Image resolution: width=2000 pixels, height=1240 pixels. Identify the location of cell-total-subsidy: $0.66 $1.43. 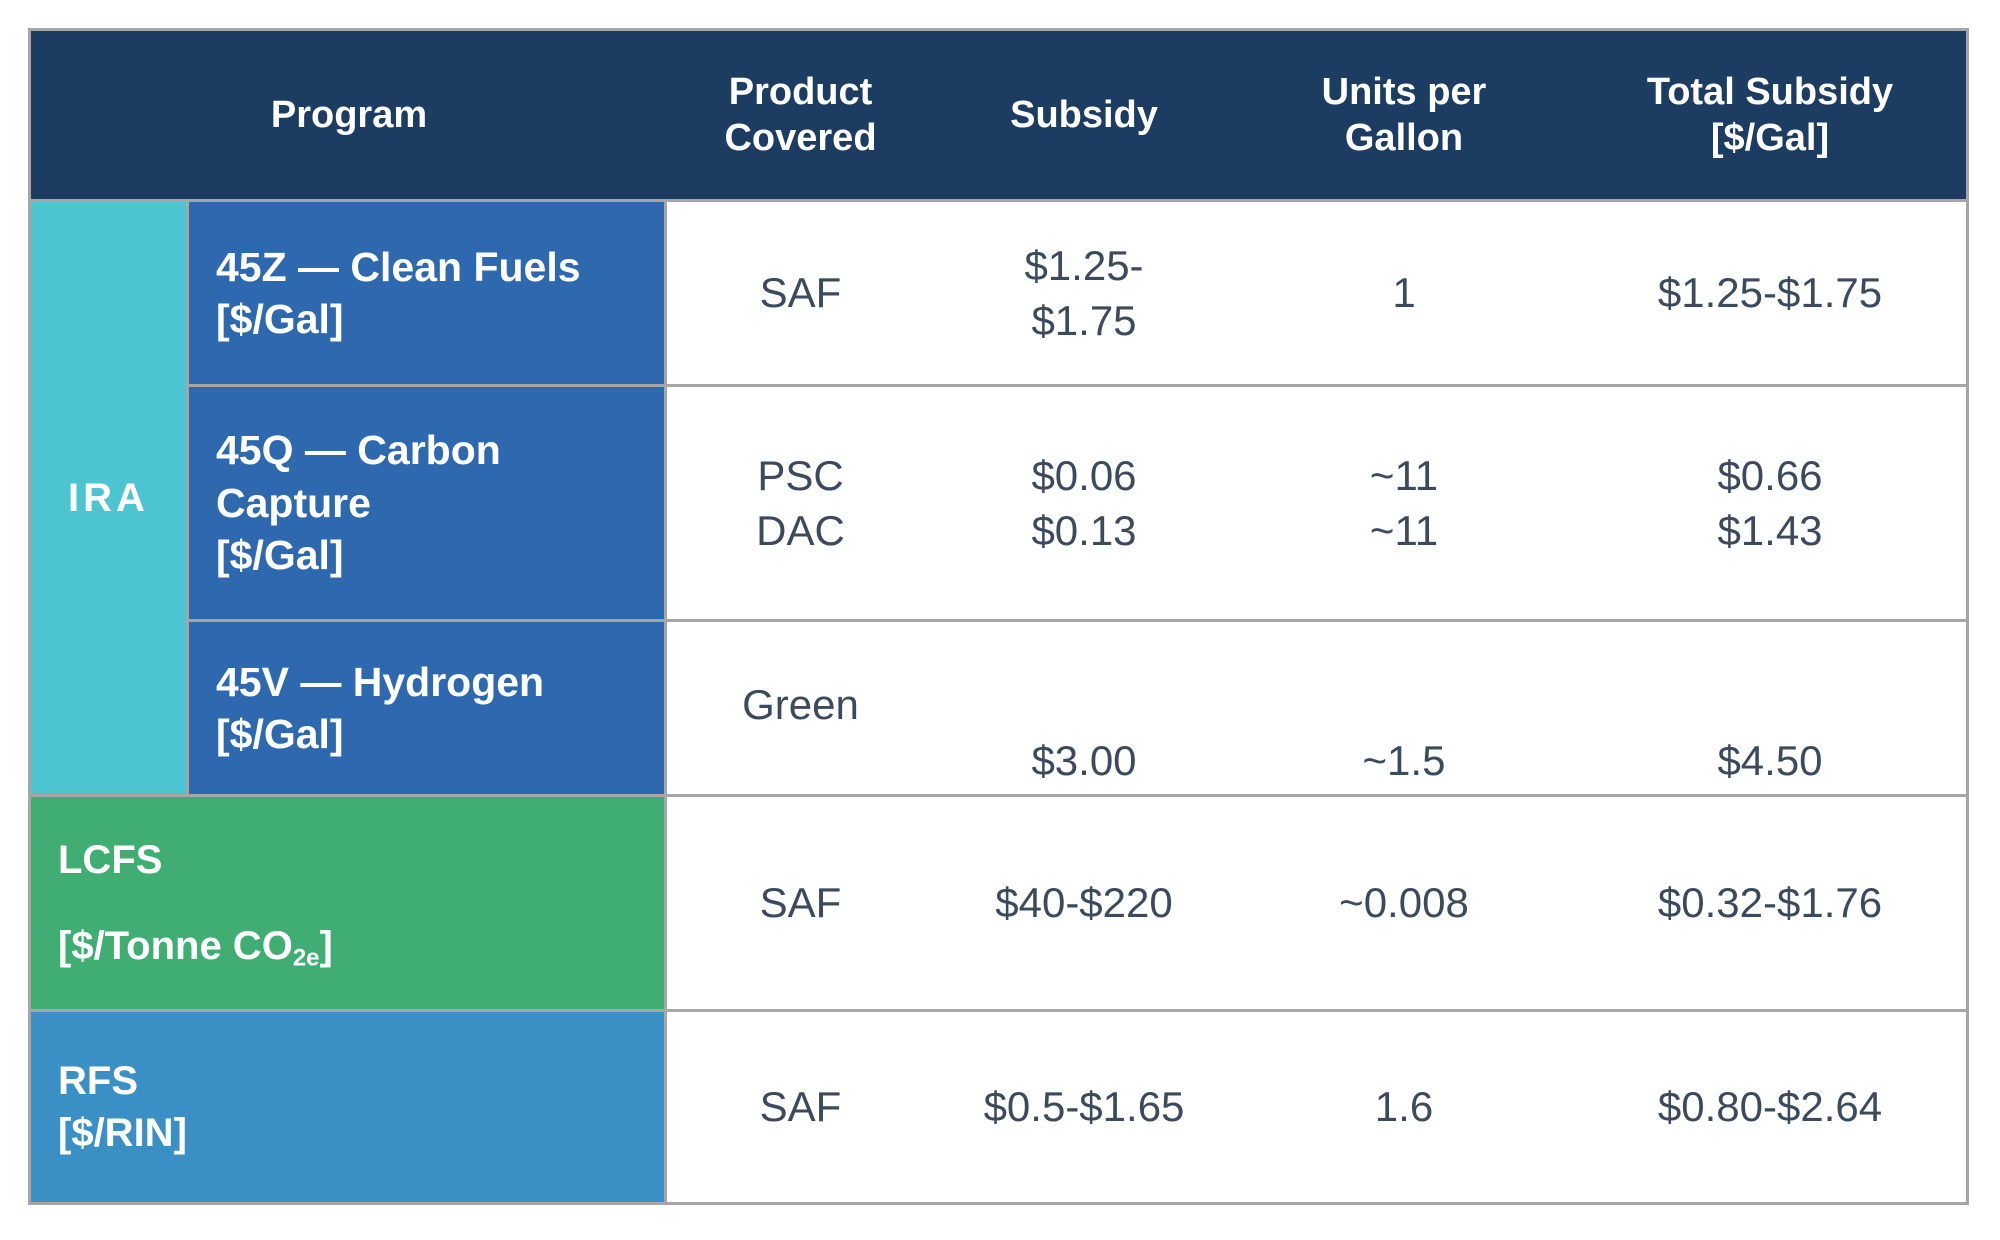
(1770, 502).